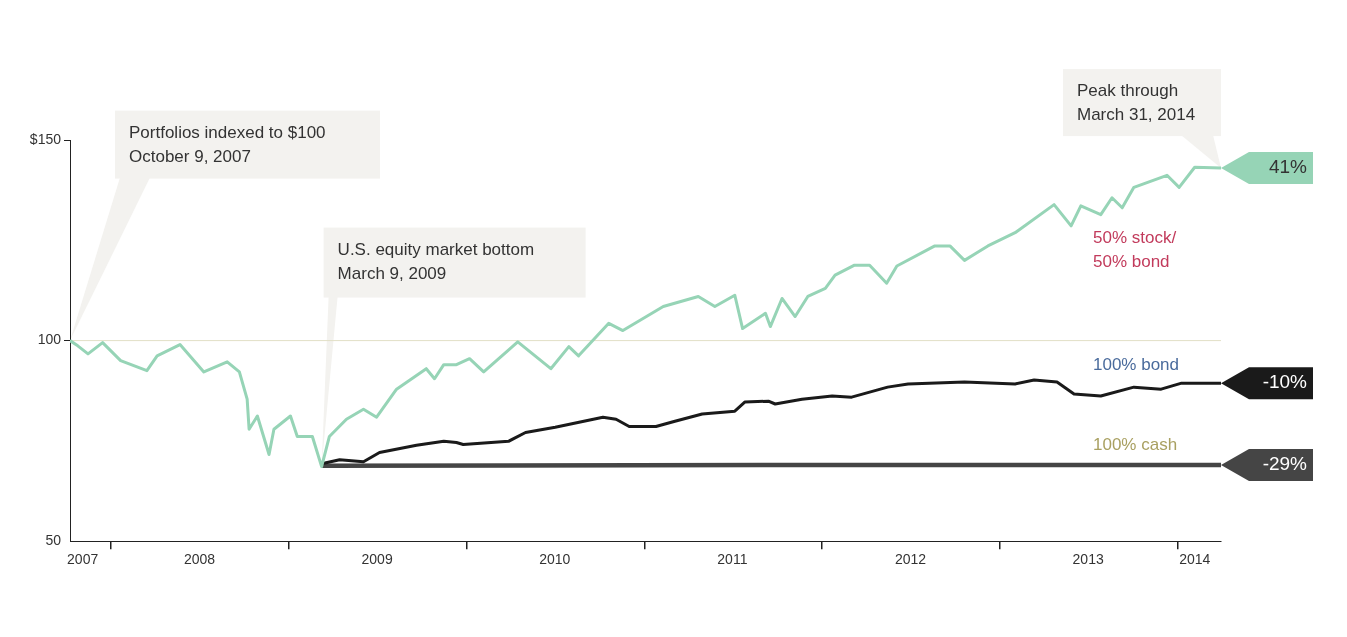  Describe the element at coordinates (910, 559) in the screenshot. I see `x-tick-label: 2012` at that location.